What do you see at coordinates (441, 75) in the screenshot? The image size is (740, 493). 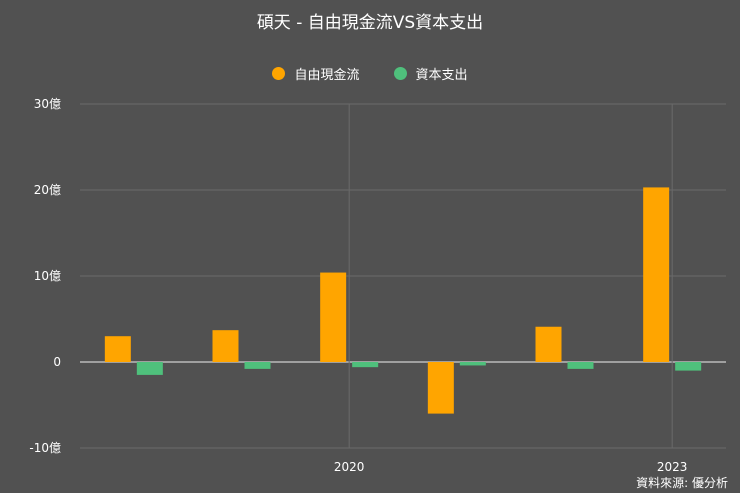 I see `legend-label-capex: 資本支出` at bounding box center [441, 75].